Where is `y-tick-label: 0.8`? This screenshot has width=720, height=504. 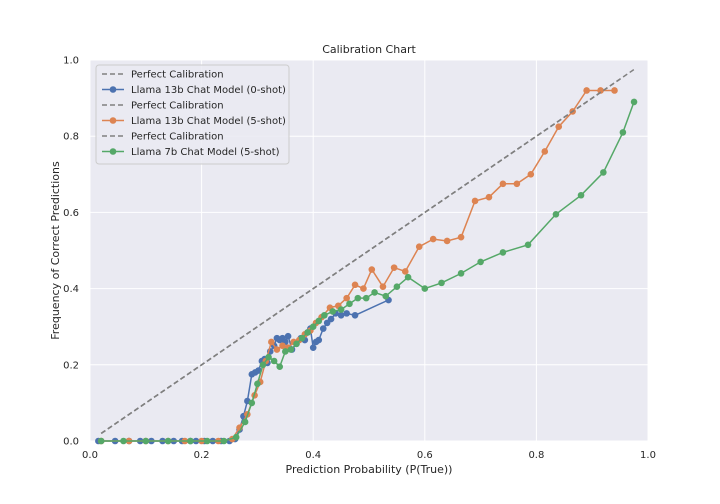 y-tick-label: 0.8 is located at coordinates (71, 137).